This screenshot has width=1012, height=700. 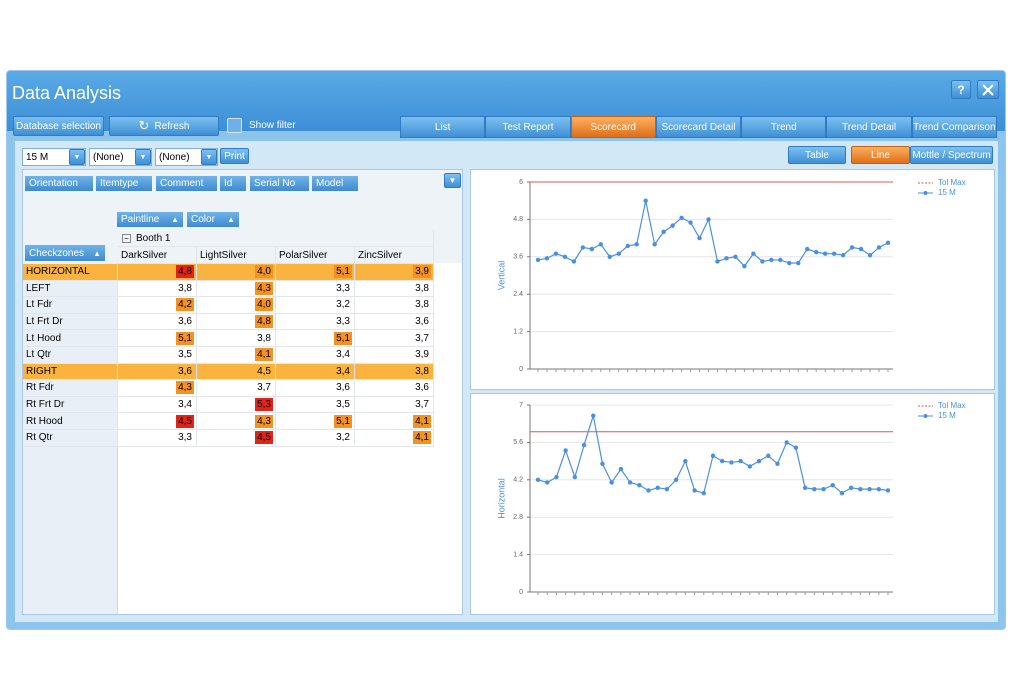 What do you see at coordinates (954, 127) in the screenshot?
I see `tab: Trend Comparison` at bounding box center [954, 127].